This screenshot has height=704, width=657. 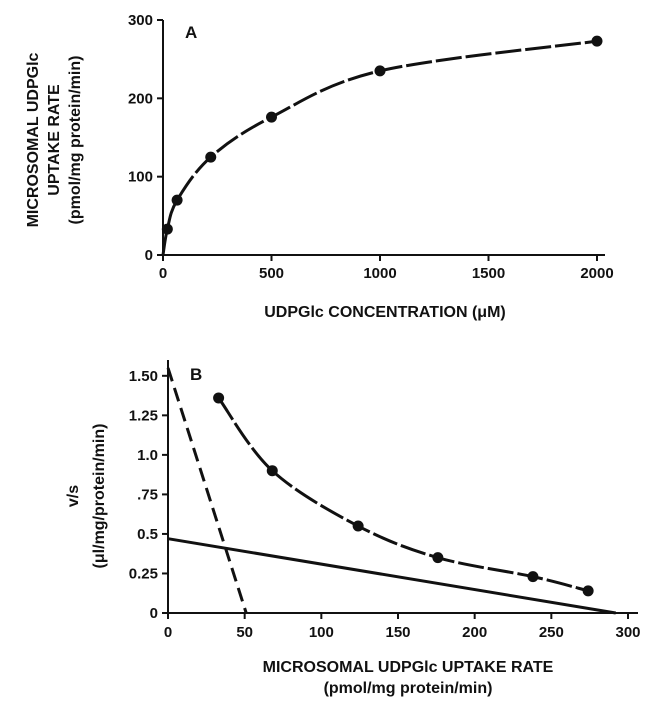 I want to click on x-tick-label: 50, so click(x=244, y=632).